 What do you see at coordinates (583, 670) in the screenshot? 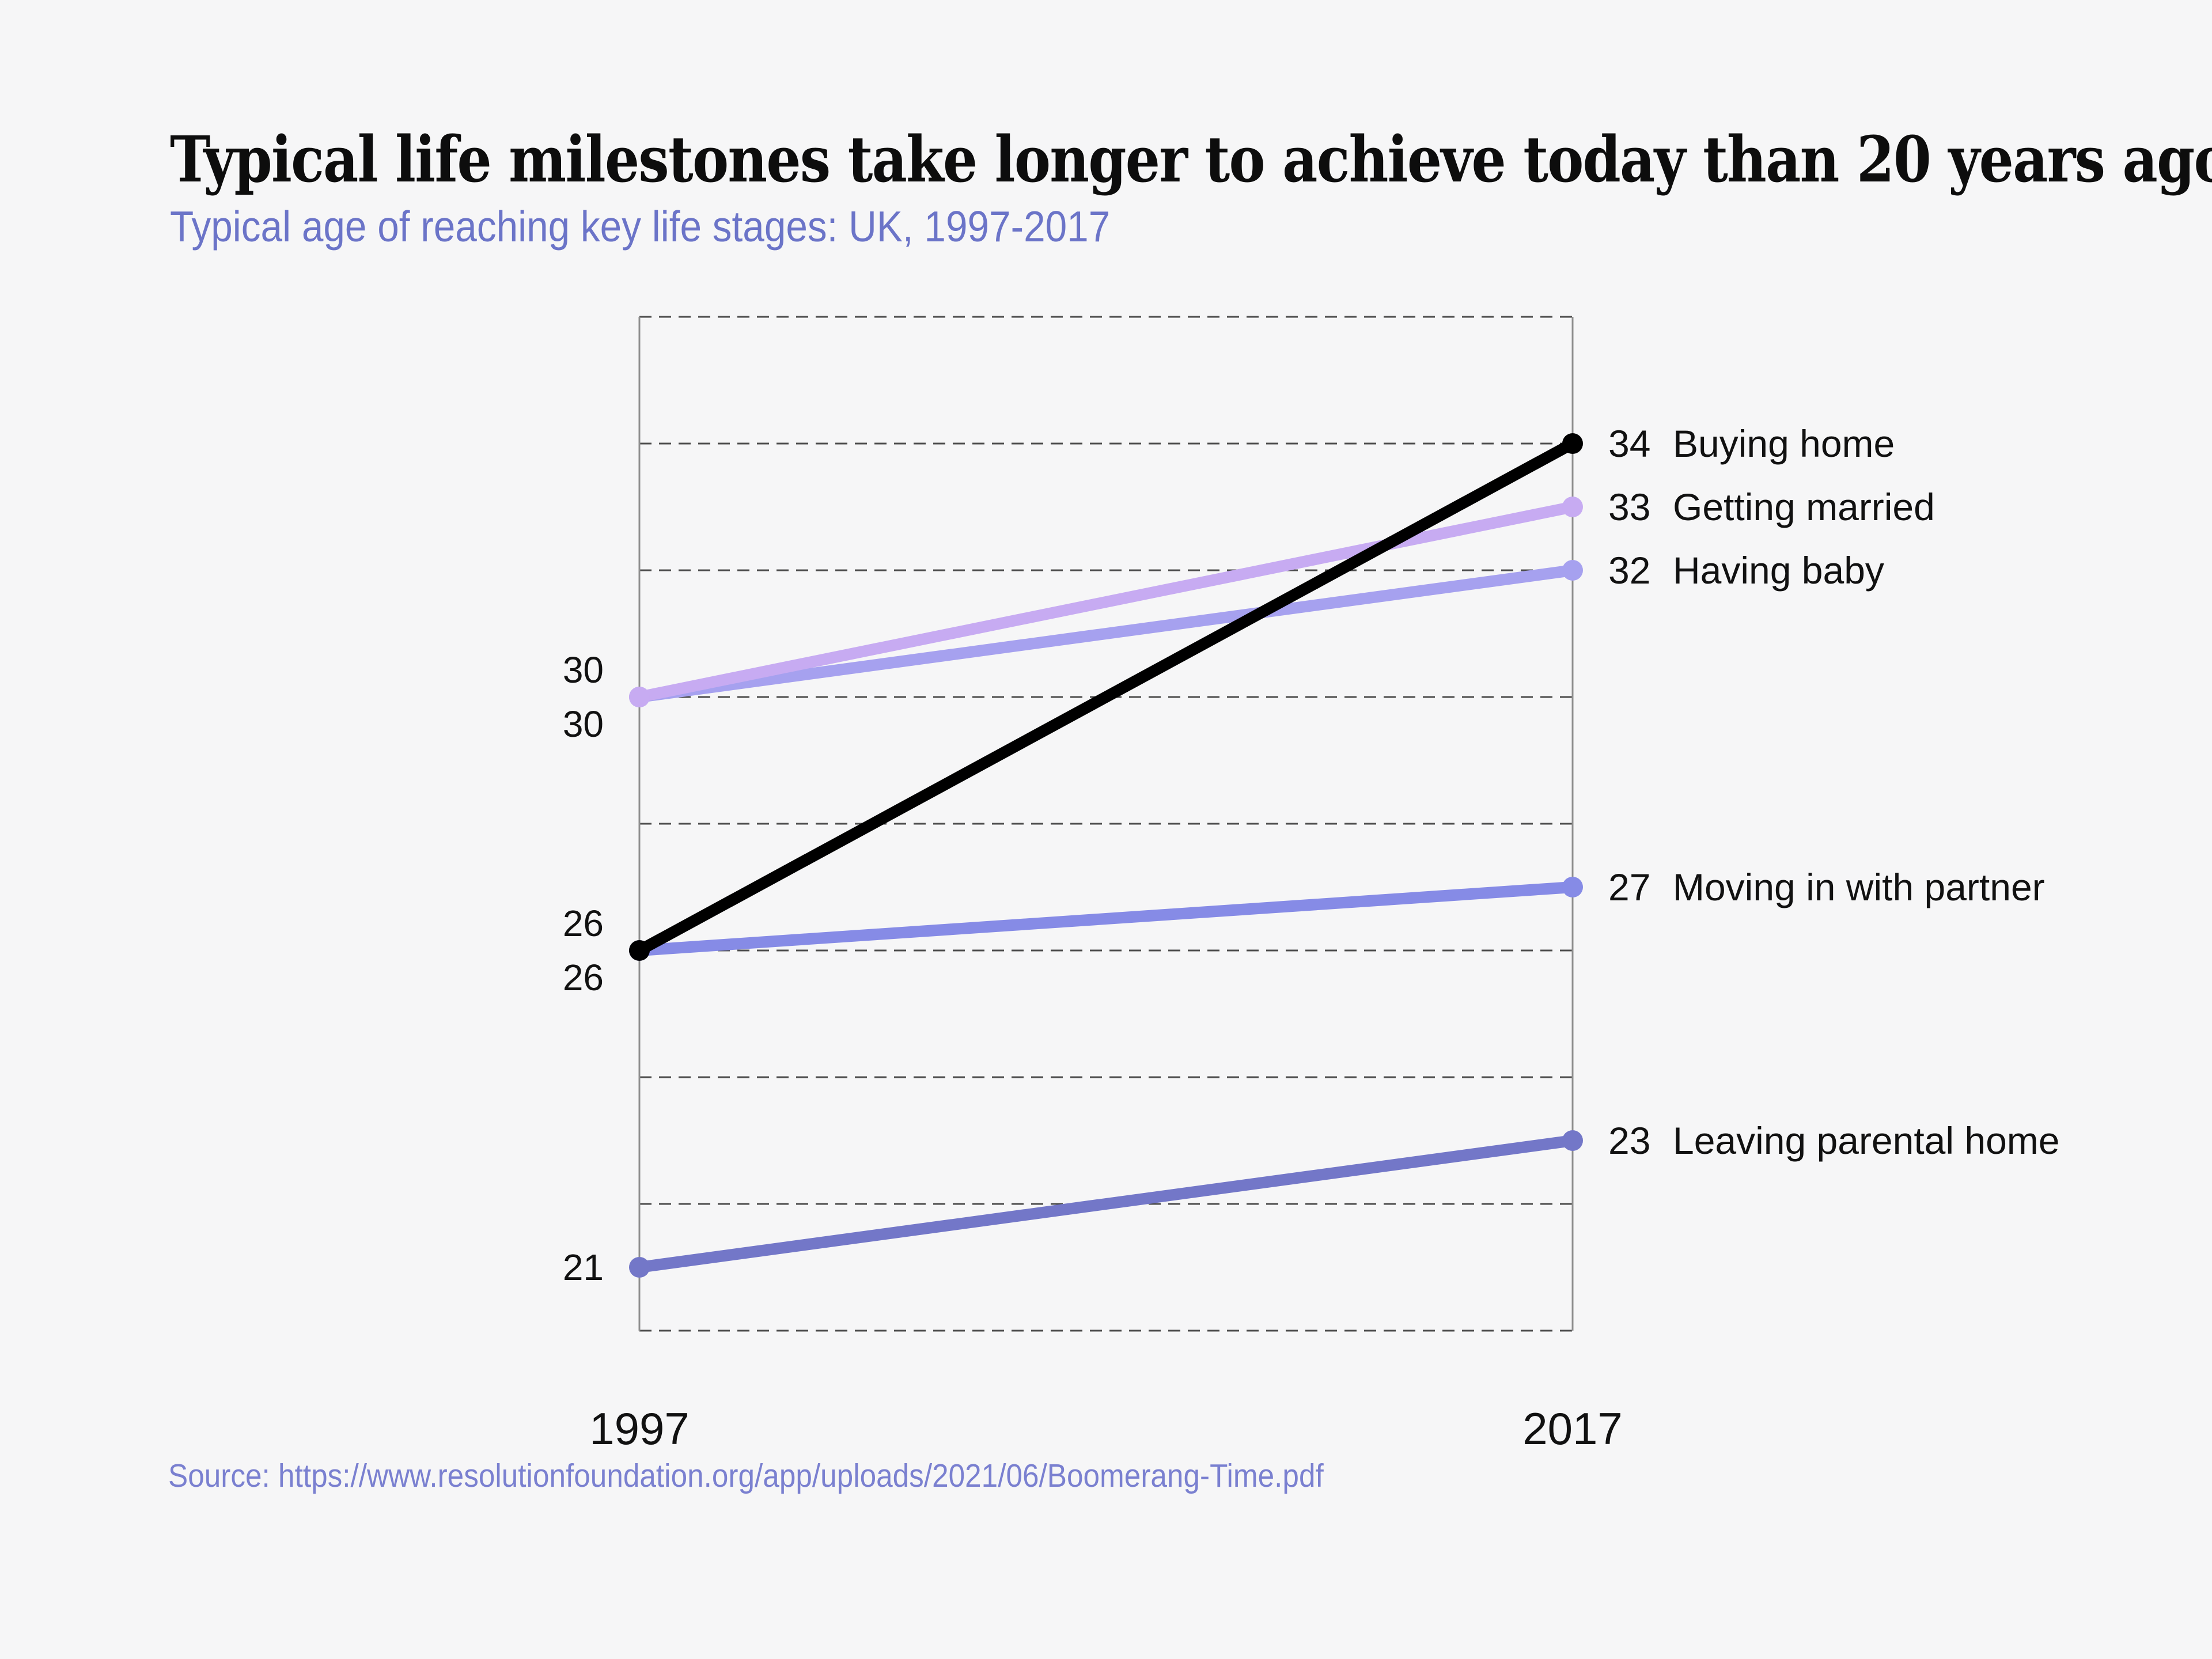
I see `start-value-label-having-baby: 30` at bounding box center [583, 670].